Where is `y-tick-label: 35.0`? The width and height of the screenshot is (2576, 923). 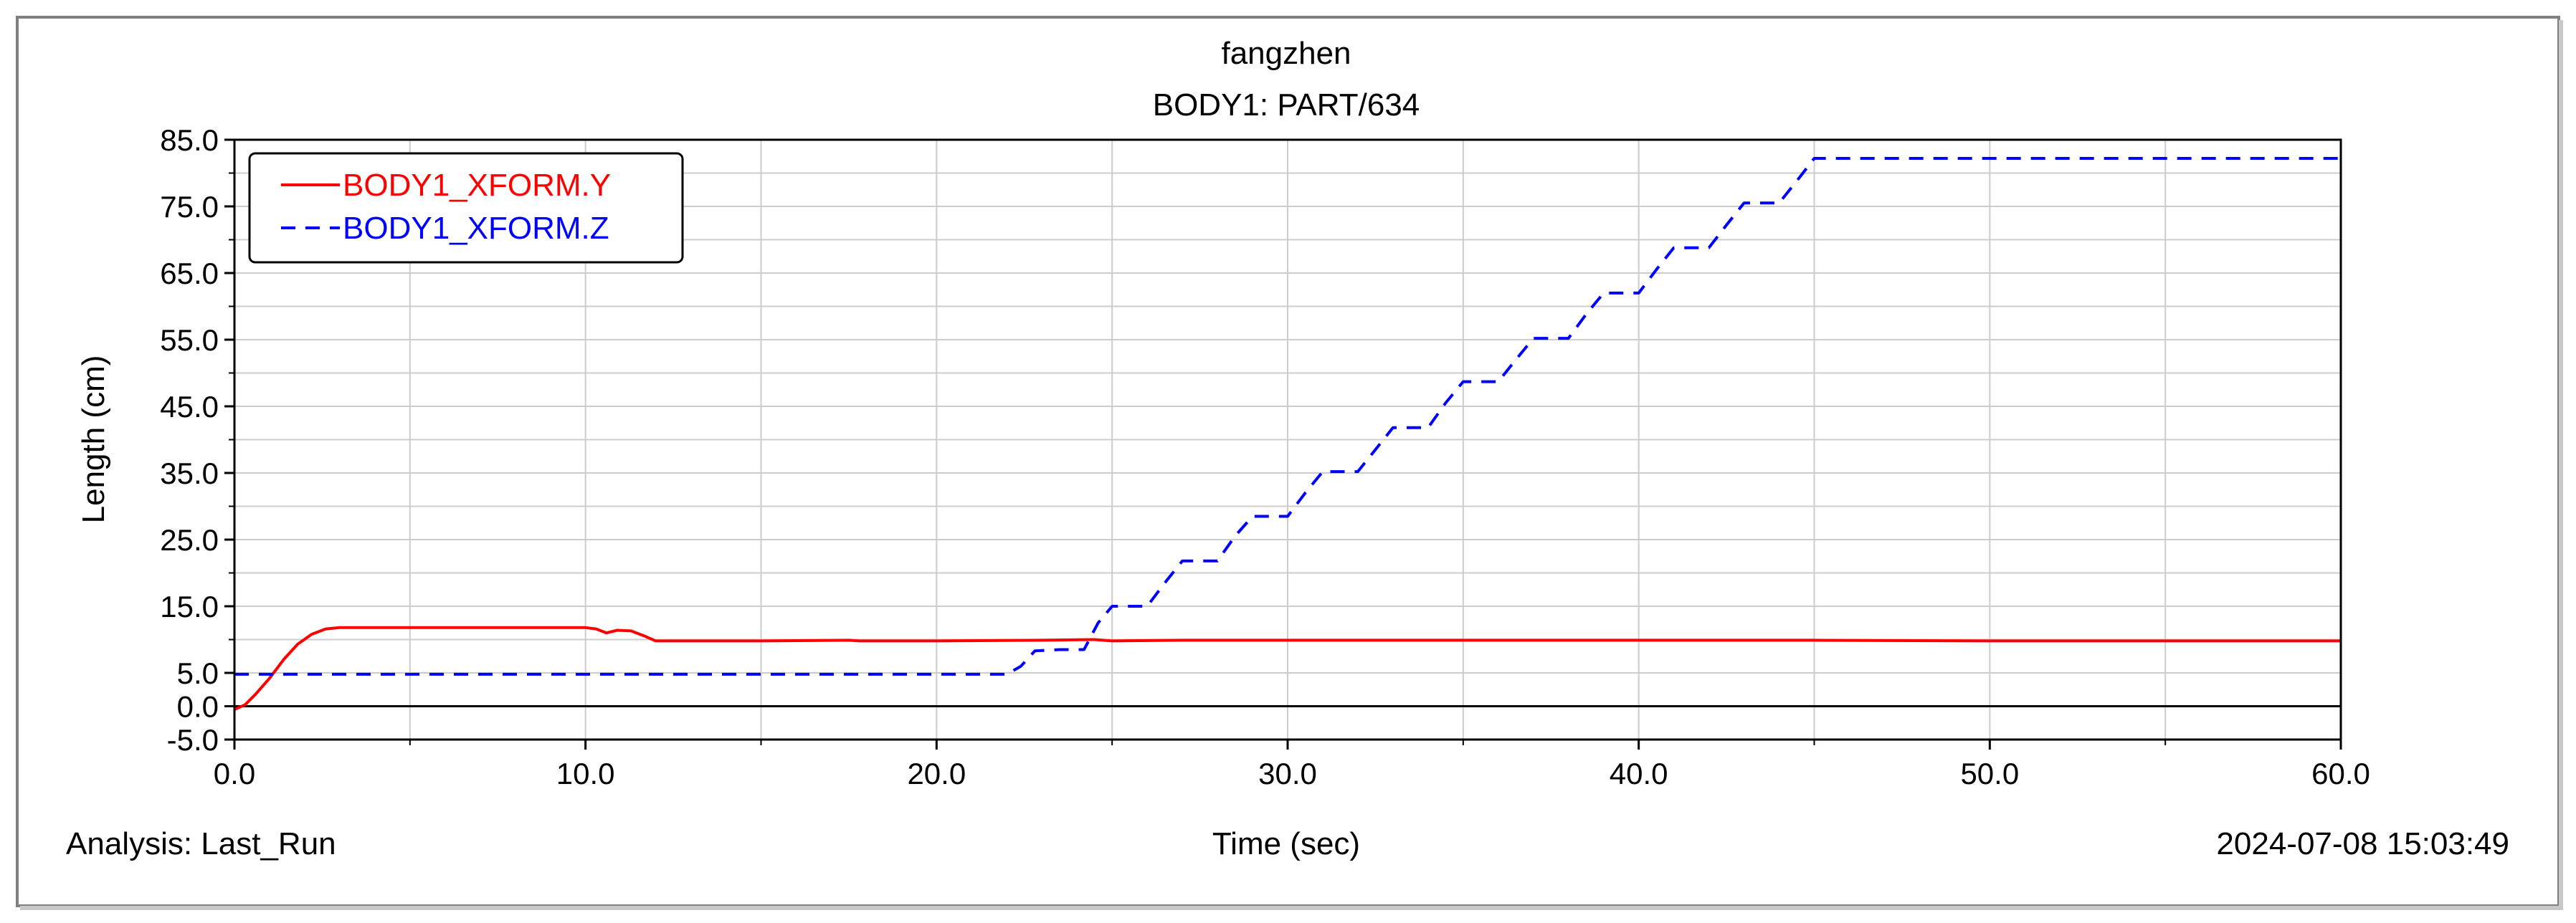
y-tick-label: 35.0 is located at coordinates (190, 473).